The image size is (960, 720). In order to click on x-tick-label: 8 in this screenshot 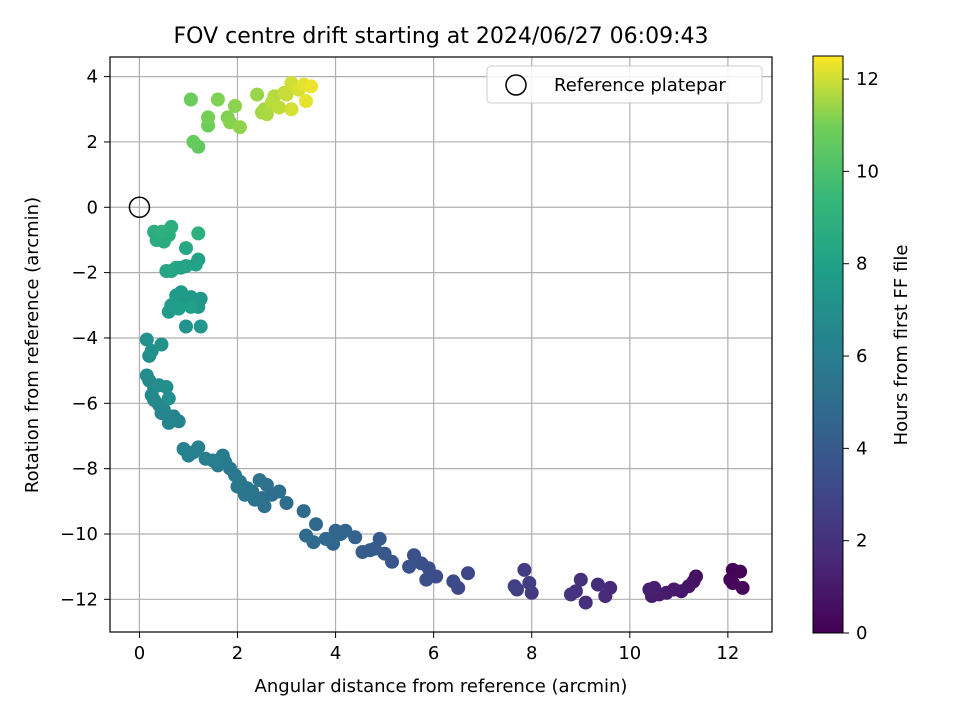, I will do `click(531, 653)`.